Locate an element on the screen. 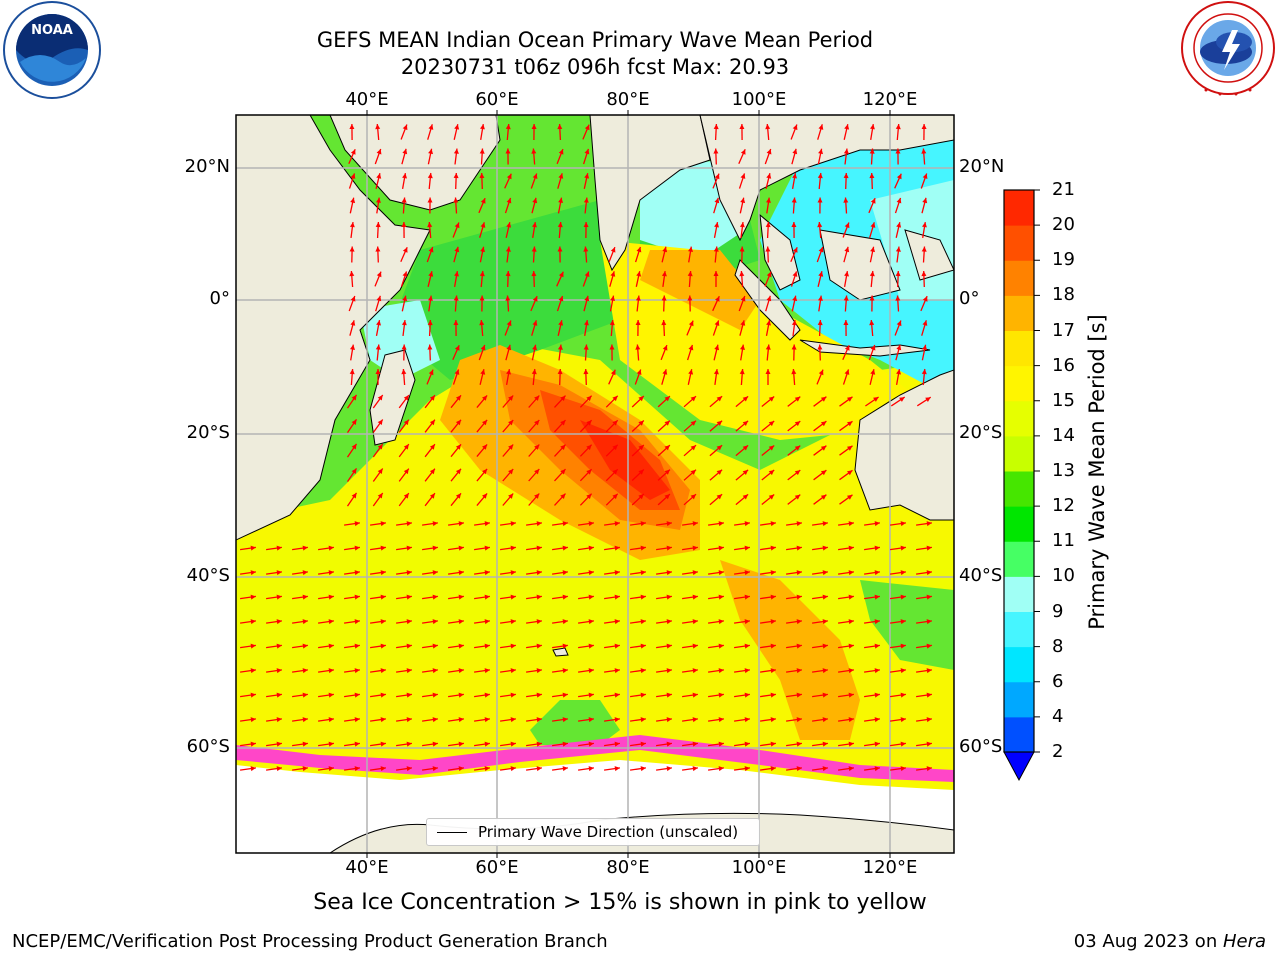  footer-machine: Hera is located at coordinates (1244, 941).